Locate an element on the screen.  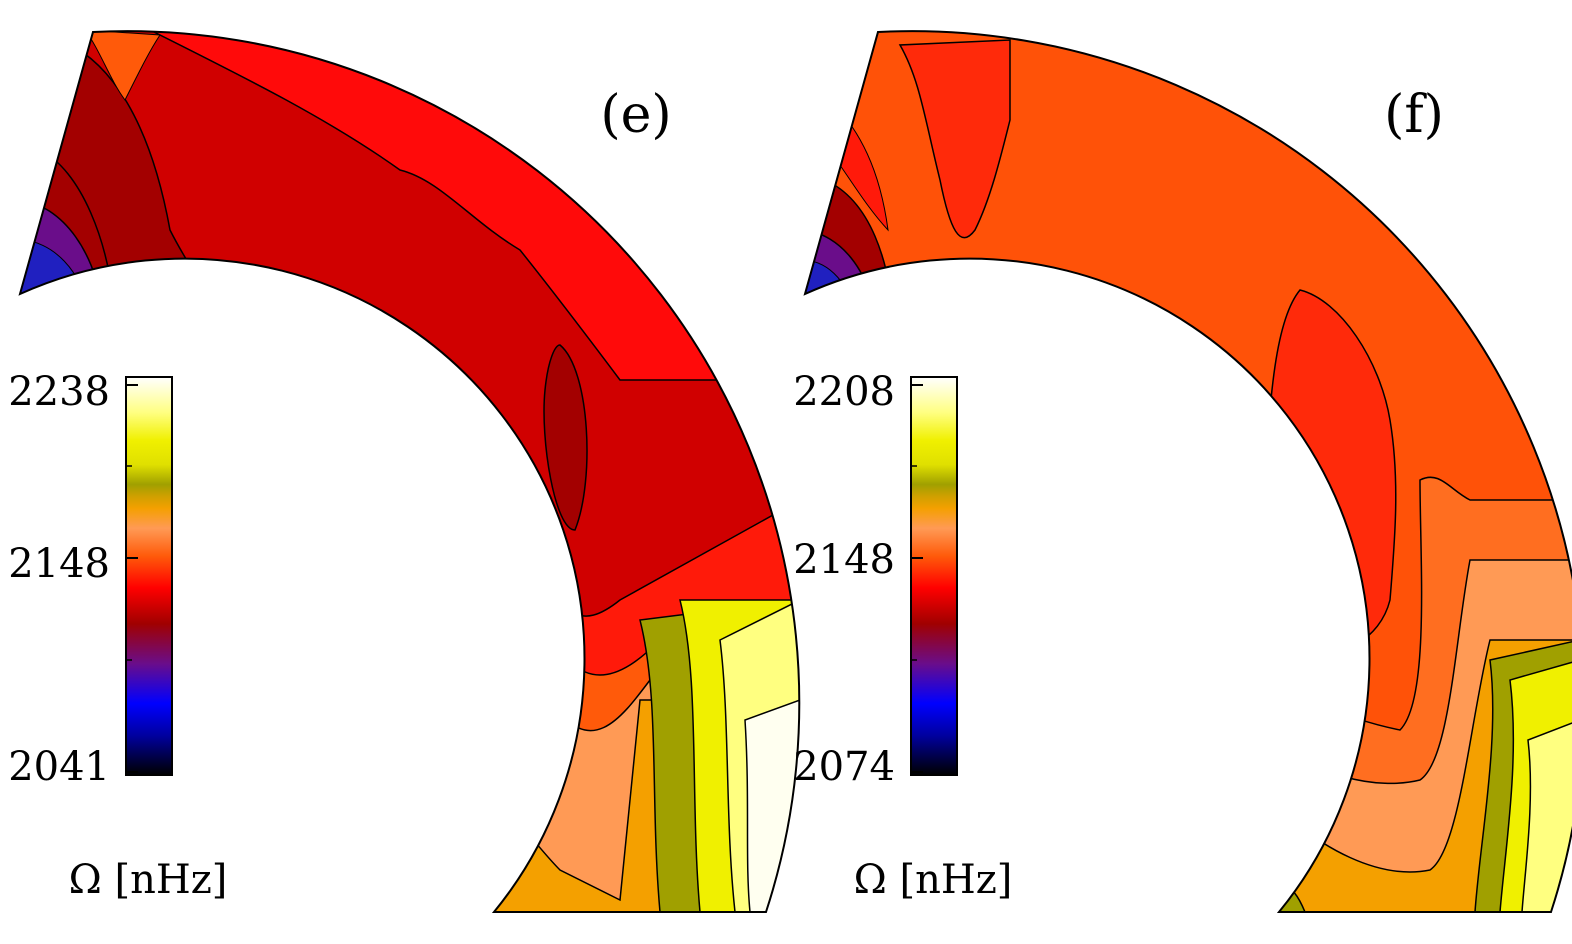
colorbar-f-tick-label-mid: 2148 is located at coordinates (844, 560).